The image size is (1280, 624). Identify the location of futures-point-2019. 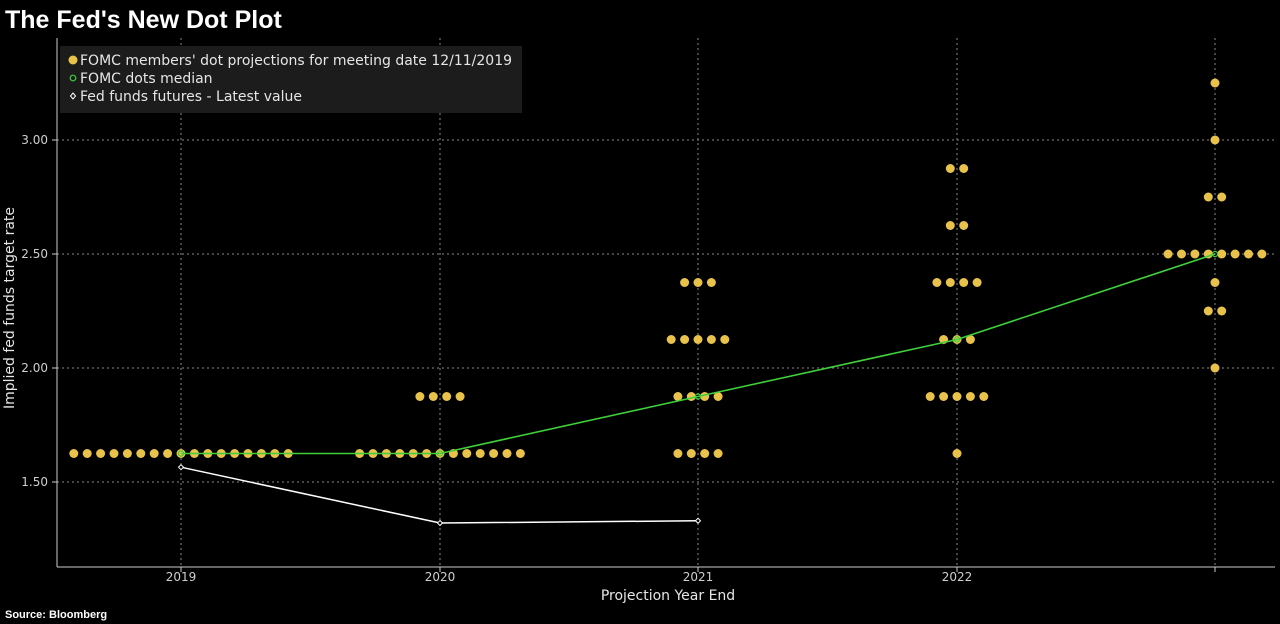
(181, 467).